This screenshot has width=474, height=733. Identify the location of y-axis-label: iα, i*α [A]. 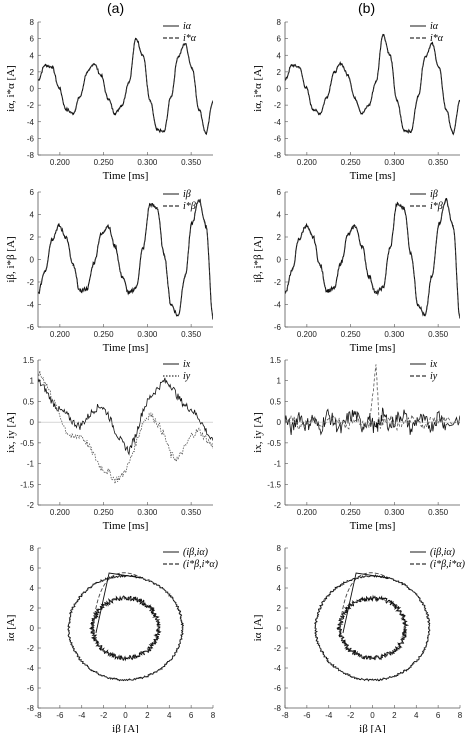
(258, 88).